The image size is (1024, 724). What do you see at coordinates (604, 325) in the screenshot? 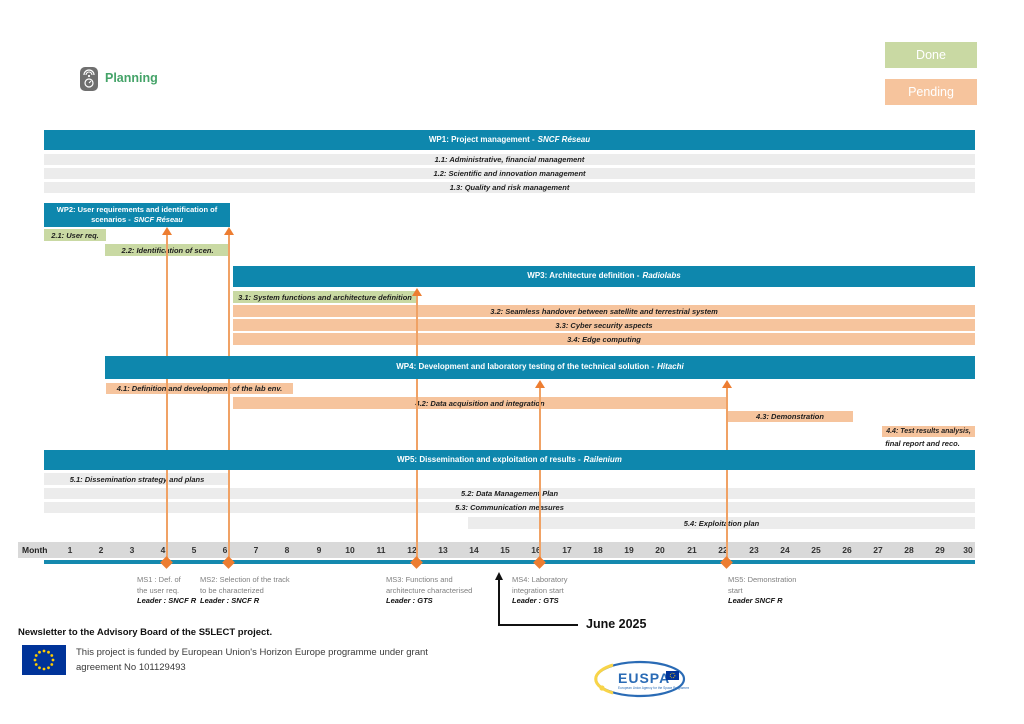
I see `task-bar-3-3: 3.3: Cyber security aspects` at bounding box center [604, 325].